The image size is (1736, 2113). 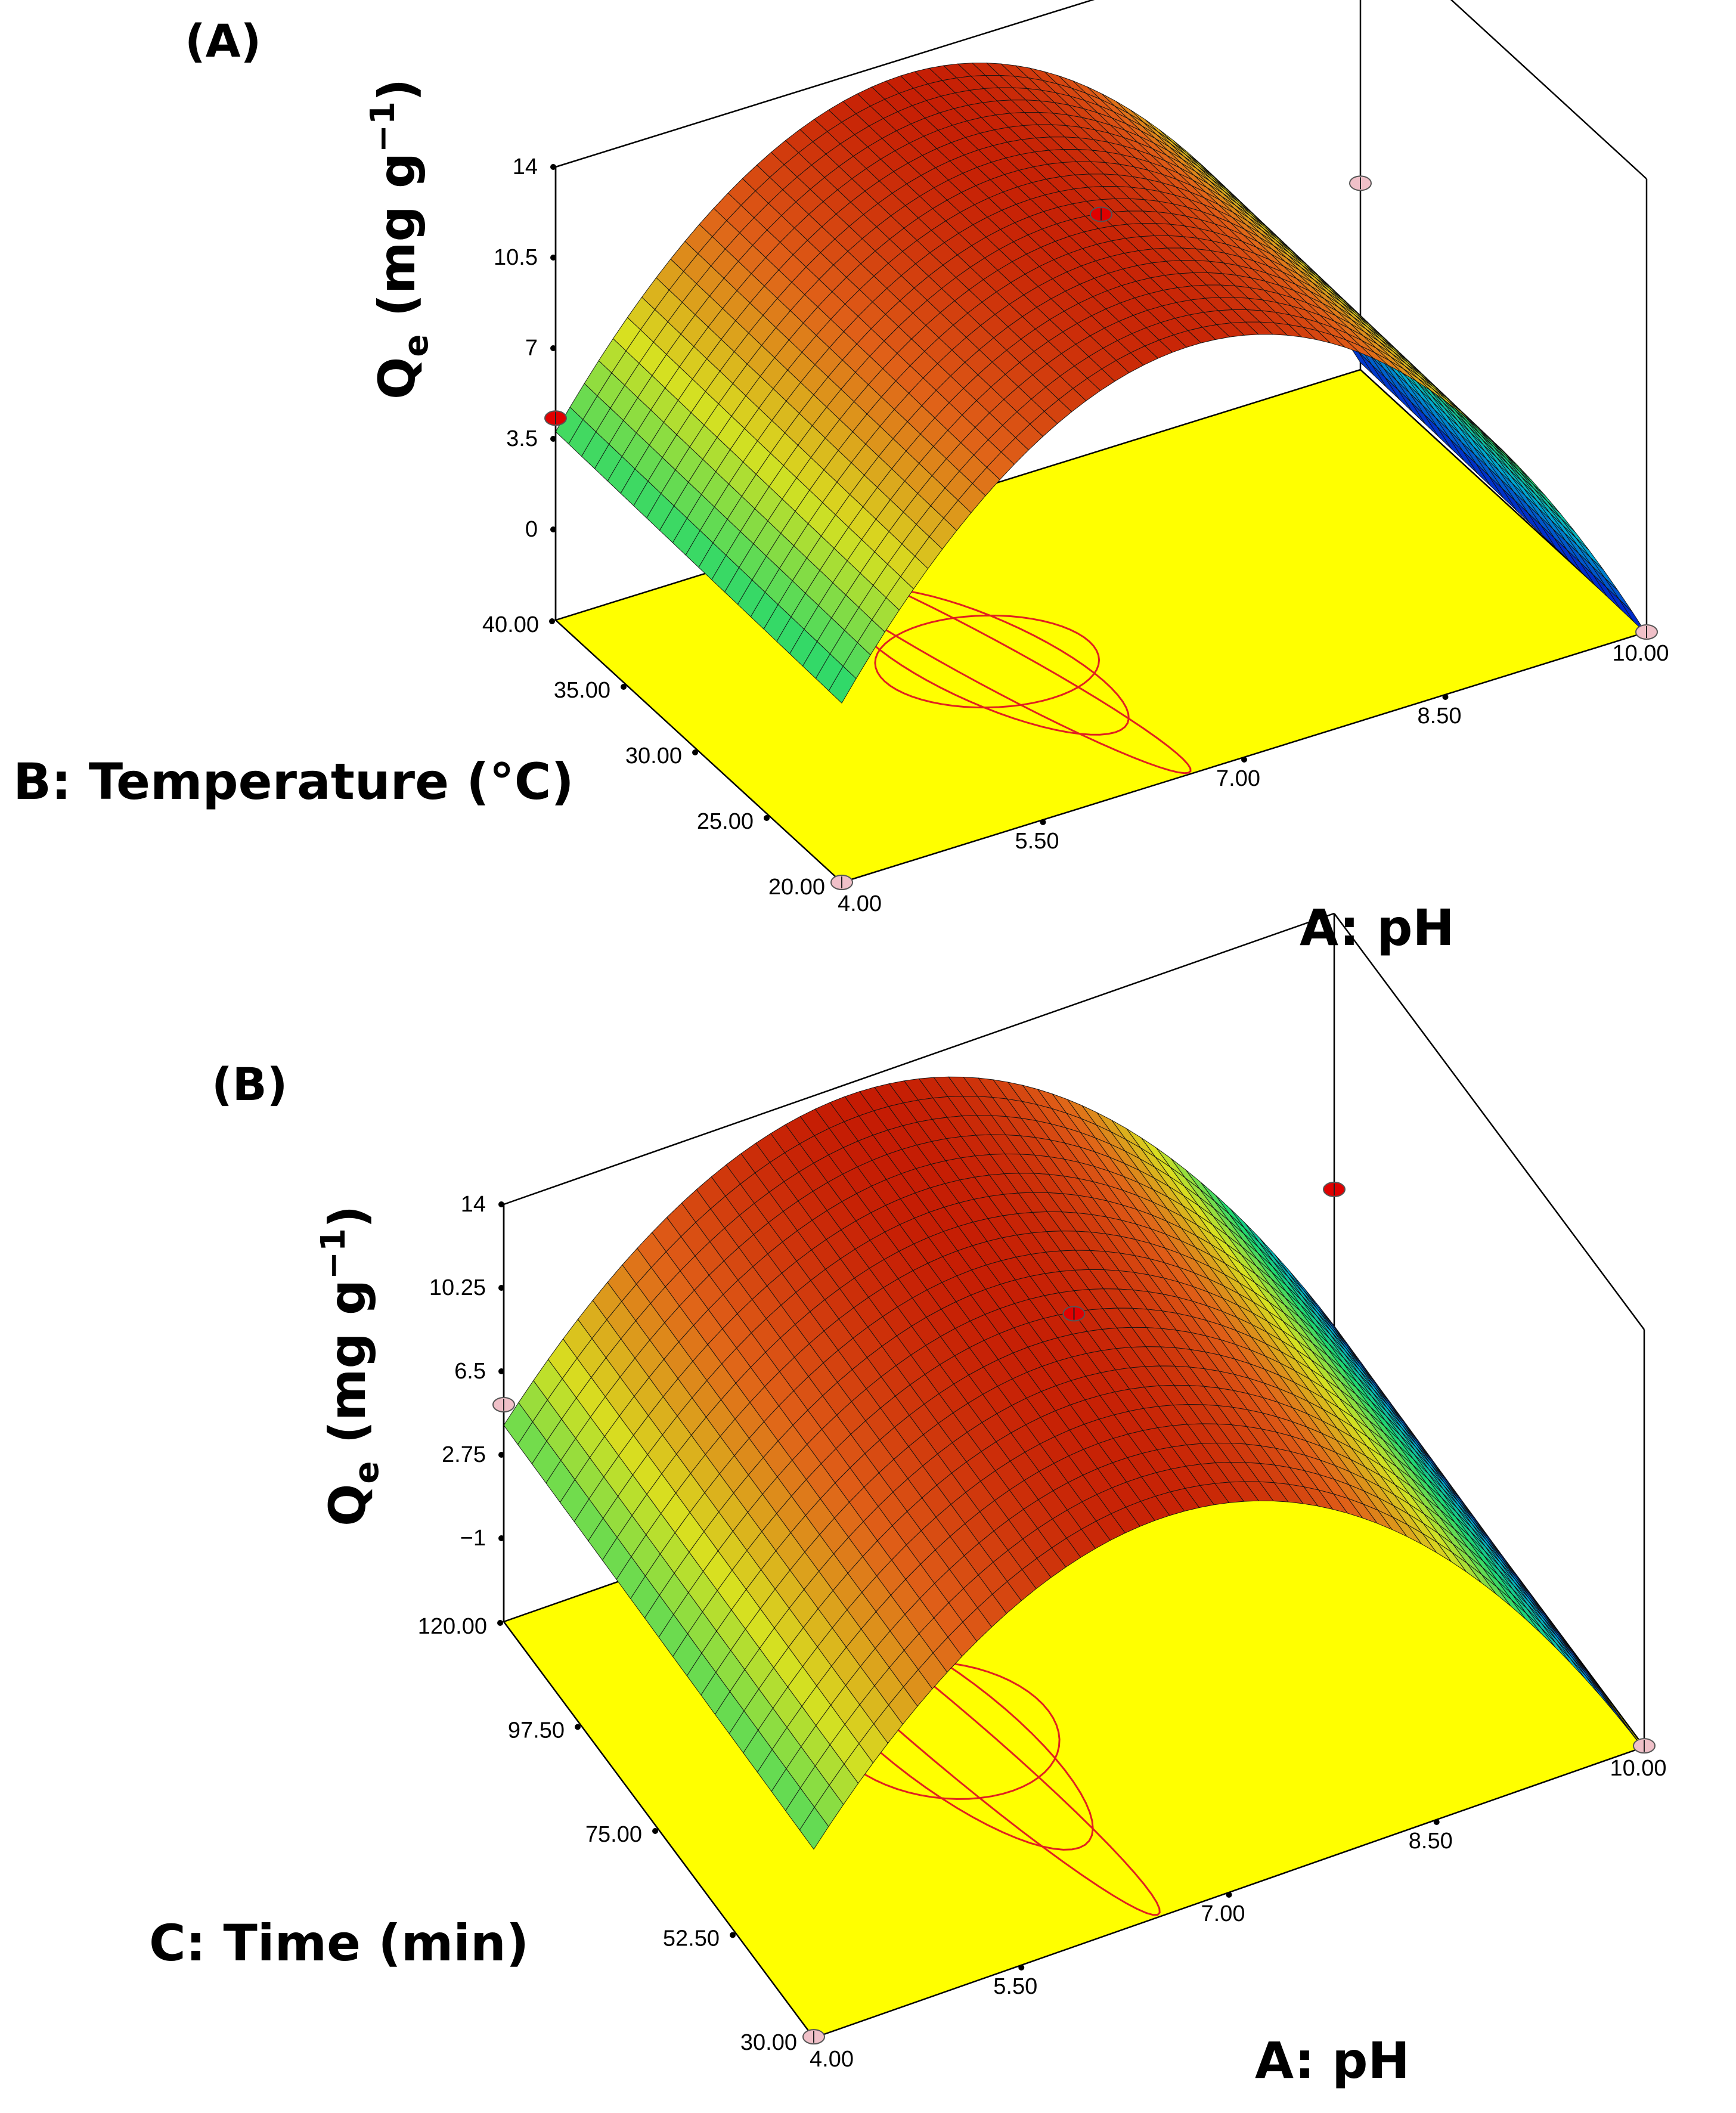 What do you see at coordinates (691, 1939) in the screenshot?
I see `y-tick-label: 52.50` at bounding box center [691, 1939].